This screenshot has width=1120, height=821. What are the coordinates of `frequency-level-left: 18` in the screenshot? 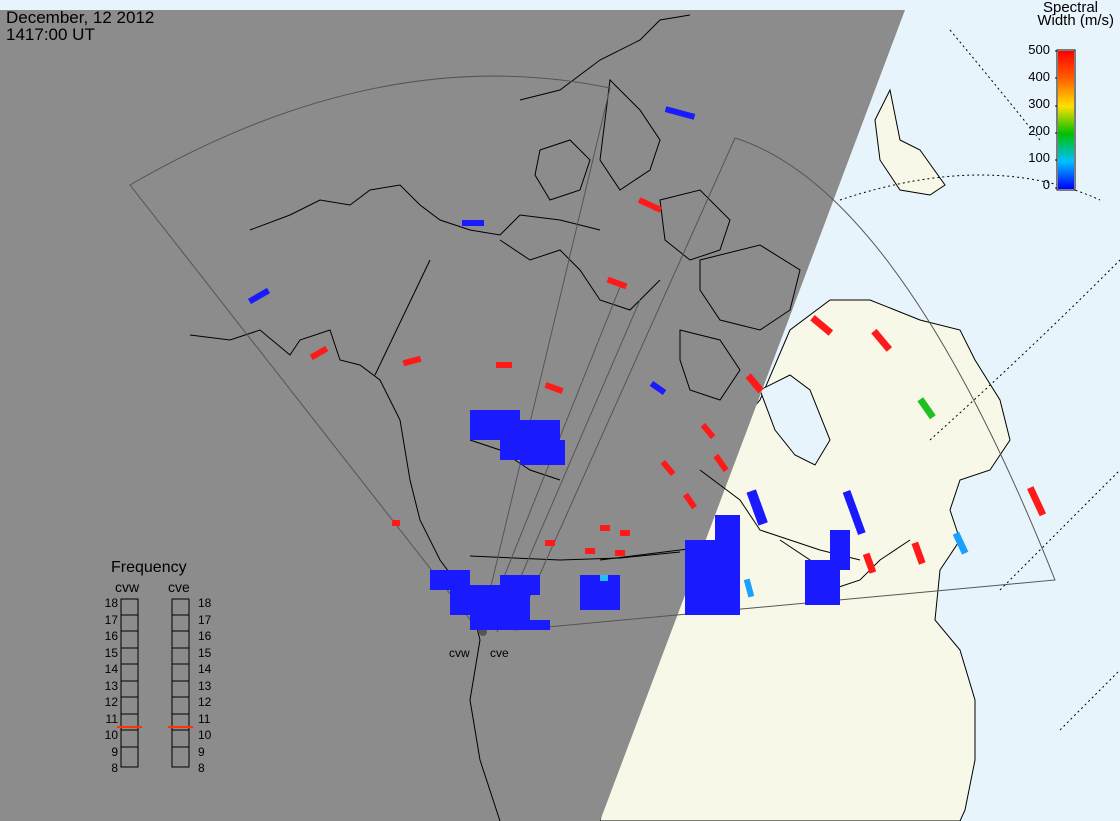 It's located at (111, 603).